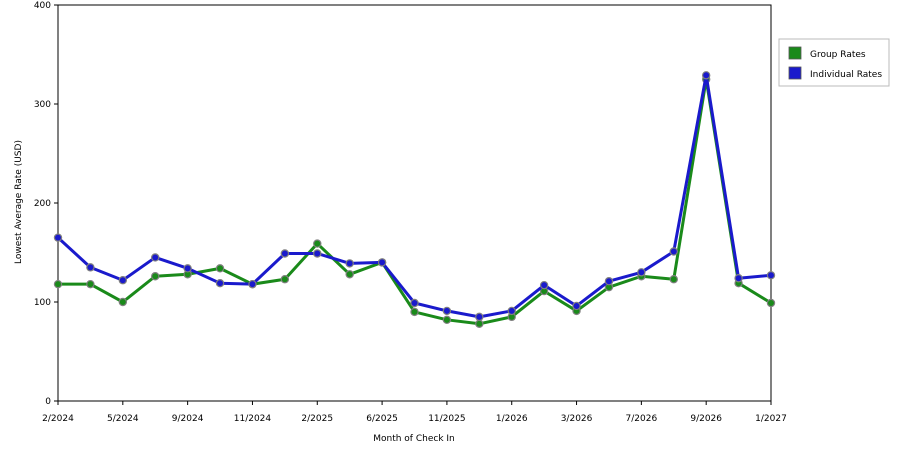 Image resolution: width=900 pixels, height=450 pixels. What do you see at coordinates (19, 202) in the screenshot?
I see `y-axis-title: Lowest Average Rate (USD)` at bounding box center [19, 202].